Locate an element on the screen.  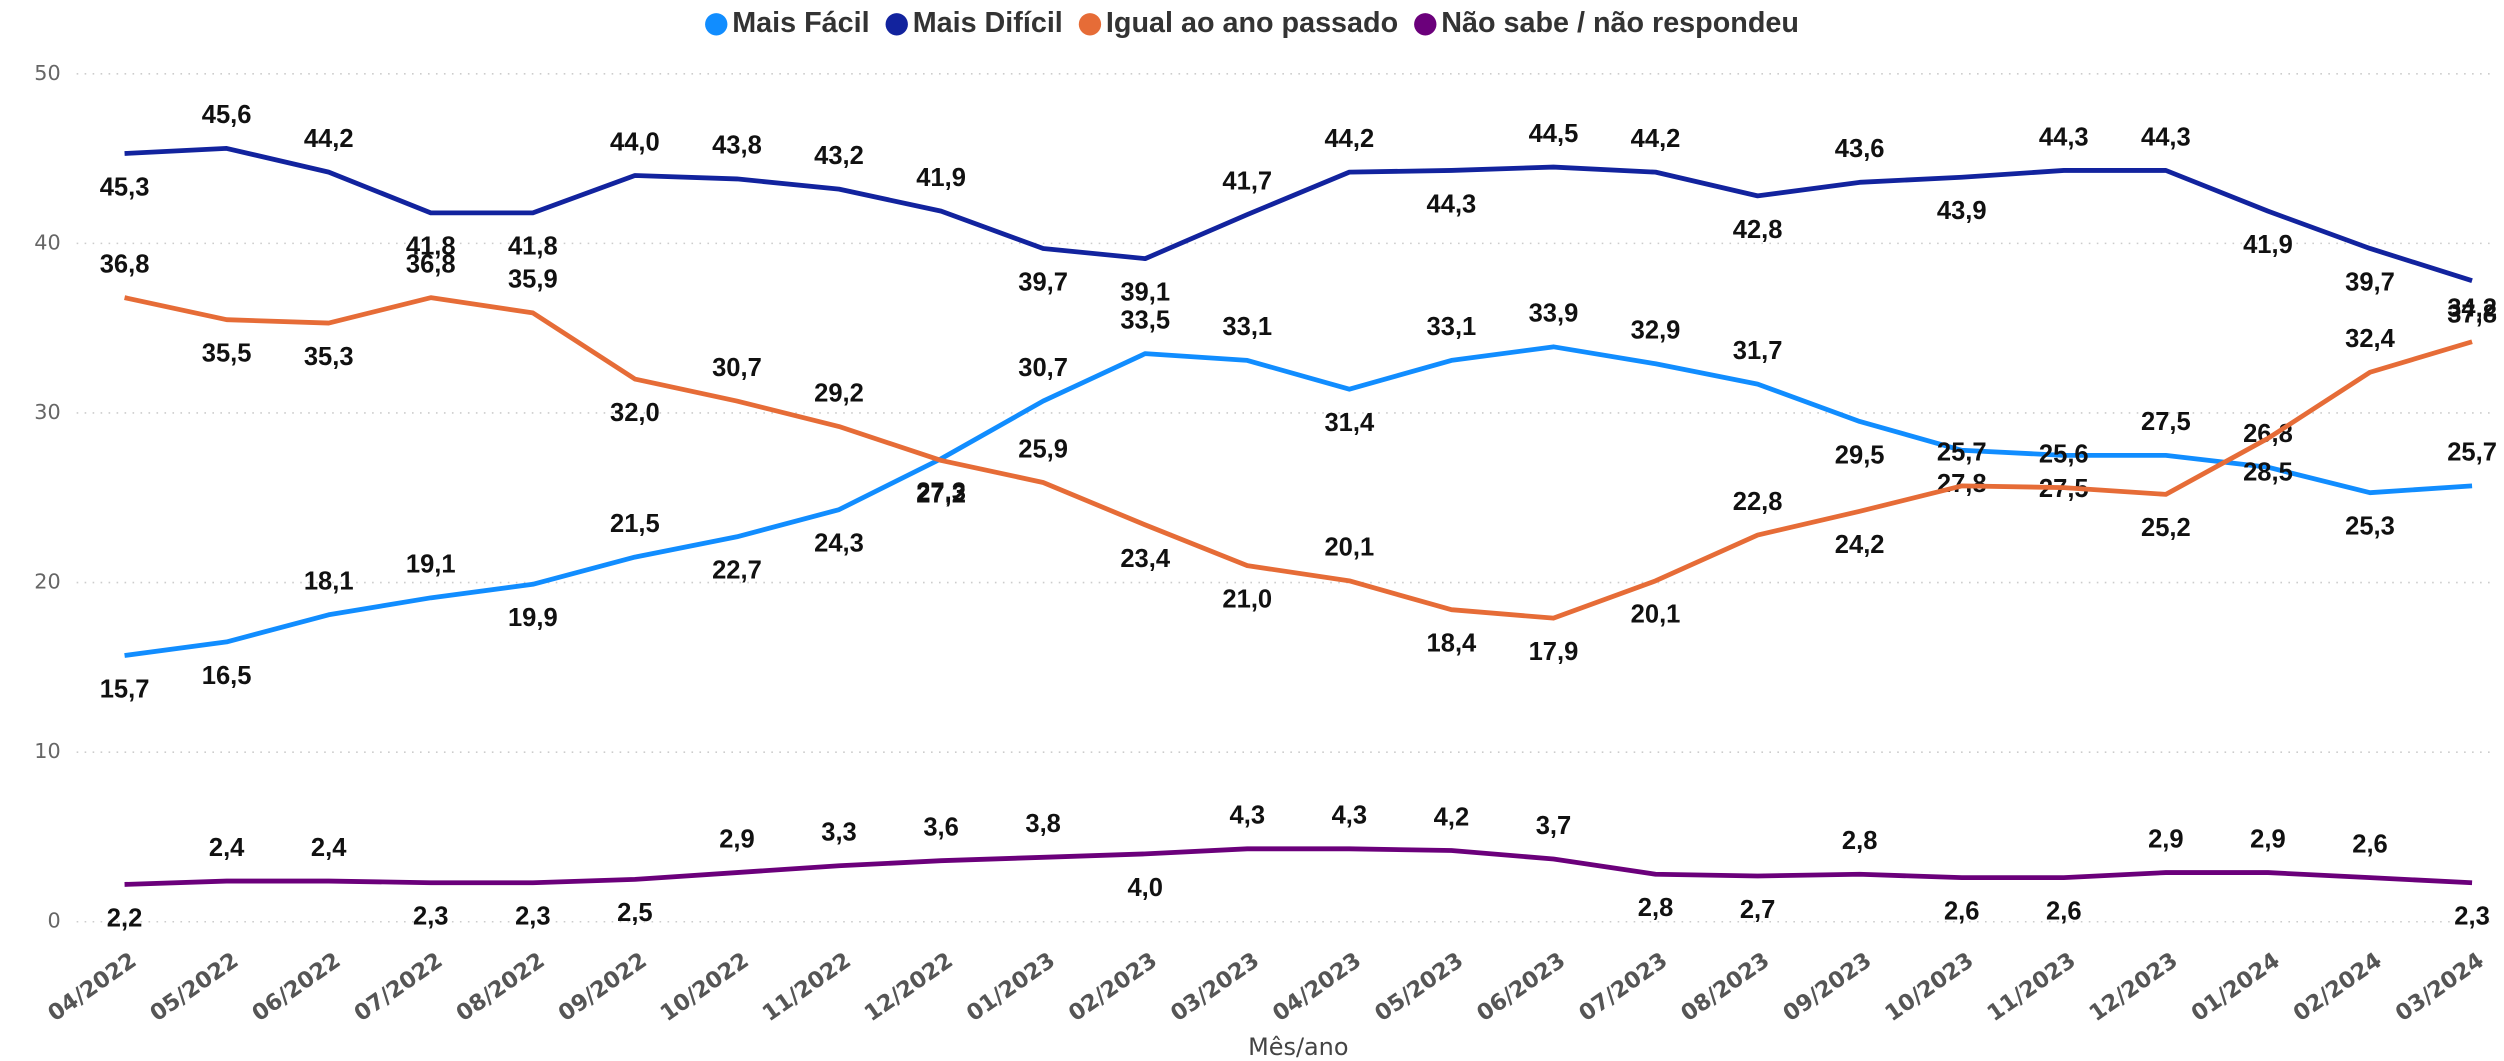
x-tick-label: 12/2022 is located at coordinates (909, 986).